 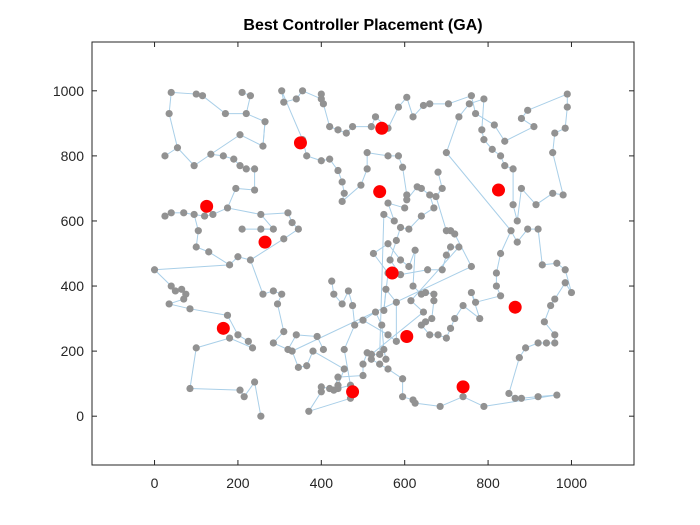 I want to click on x-tick-label: 0, so click(x=155, y=483).